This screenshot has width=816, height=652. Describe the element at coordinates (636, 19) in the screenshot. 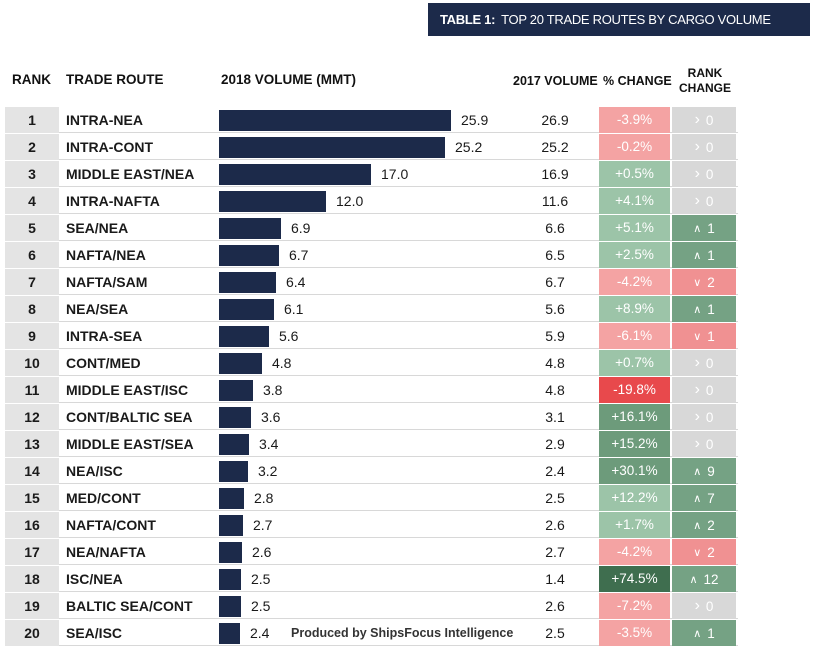

I see `table-title: TOP 20 TRADE ROUTES BY CARGO VOLUME` at that location.